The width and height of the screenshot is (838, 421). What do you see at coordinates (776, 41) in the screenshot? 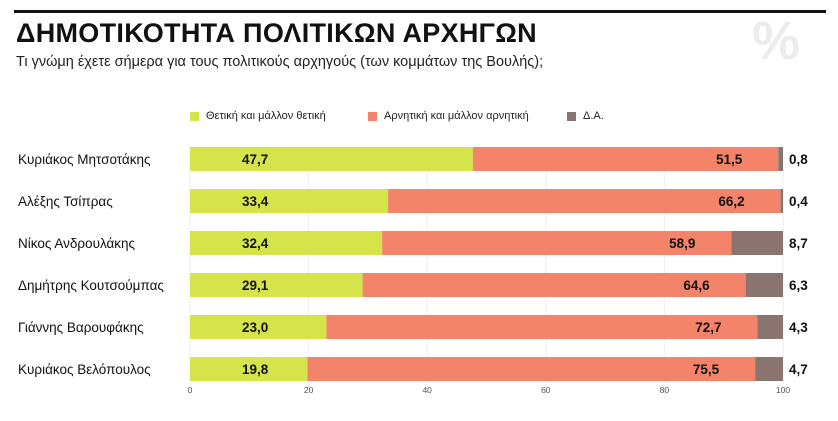
I see `percent-watermark-icon: %` at bounding box center [776, 41].